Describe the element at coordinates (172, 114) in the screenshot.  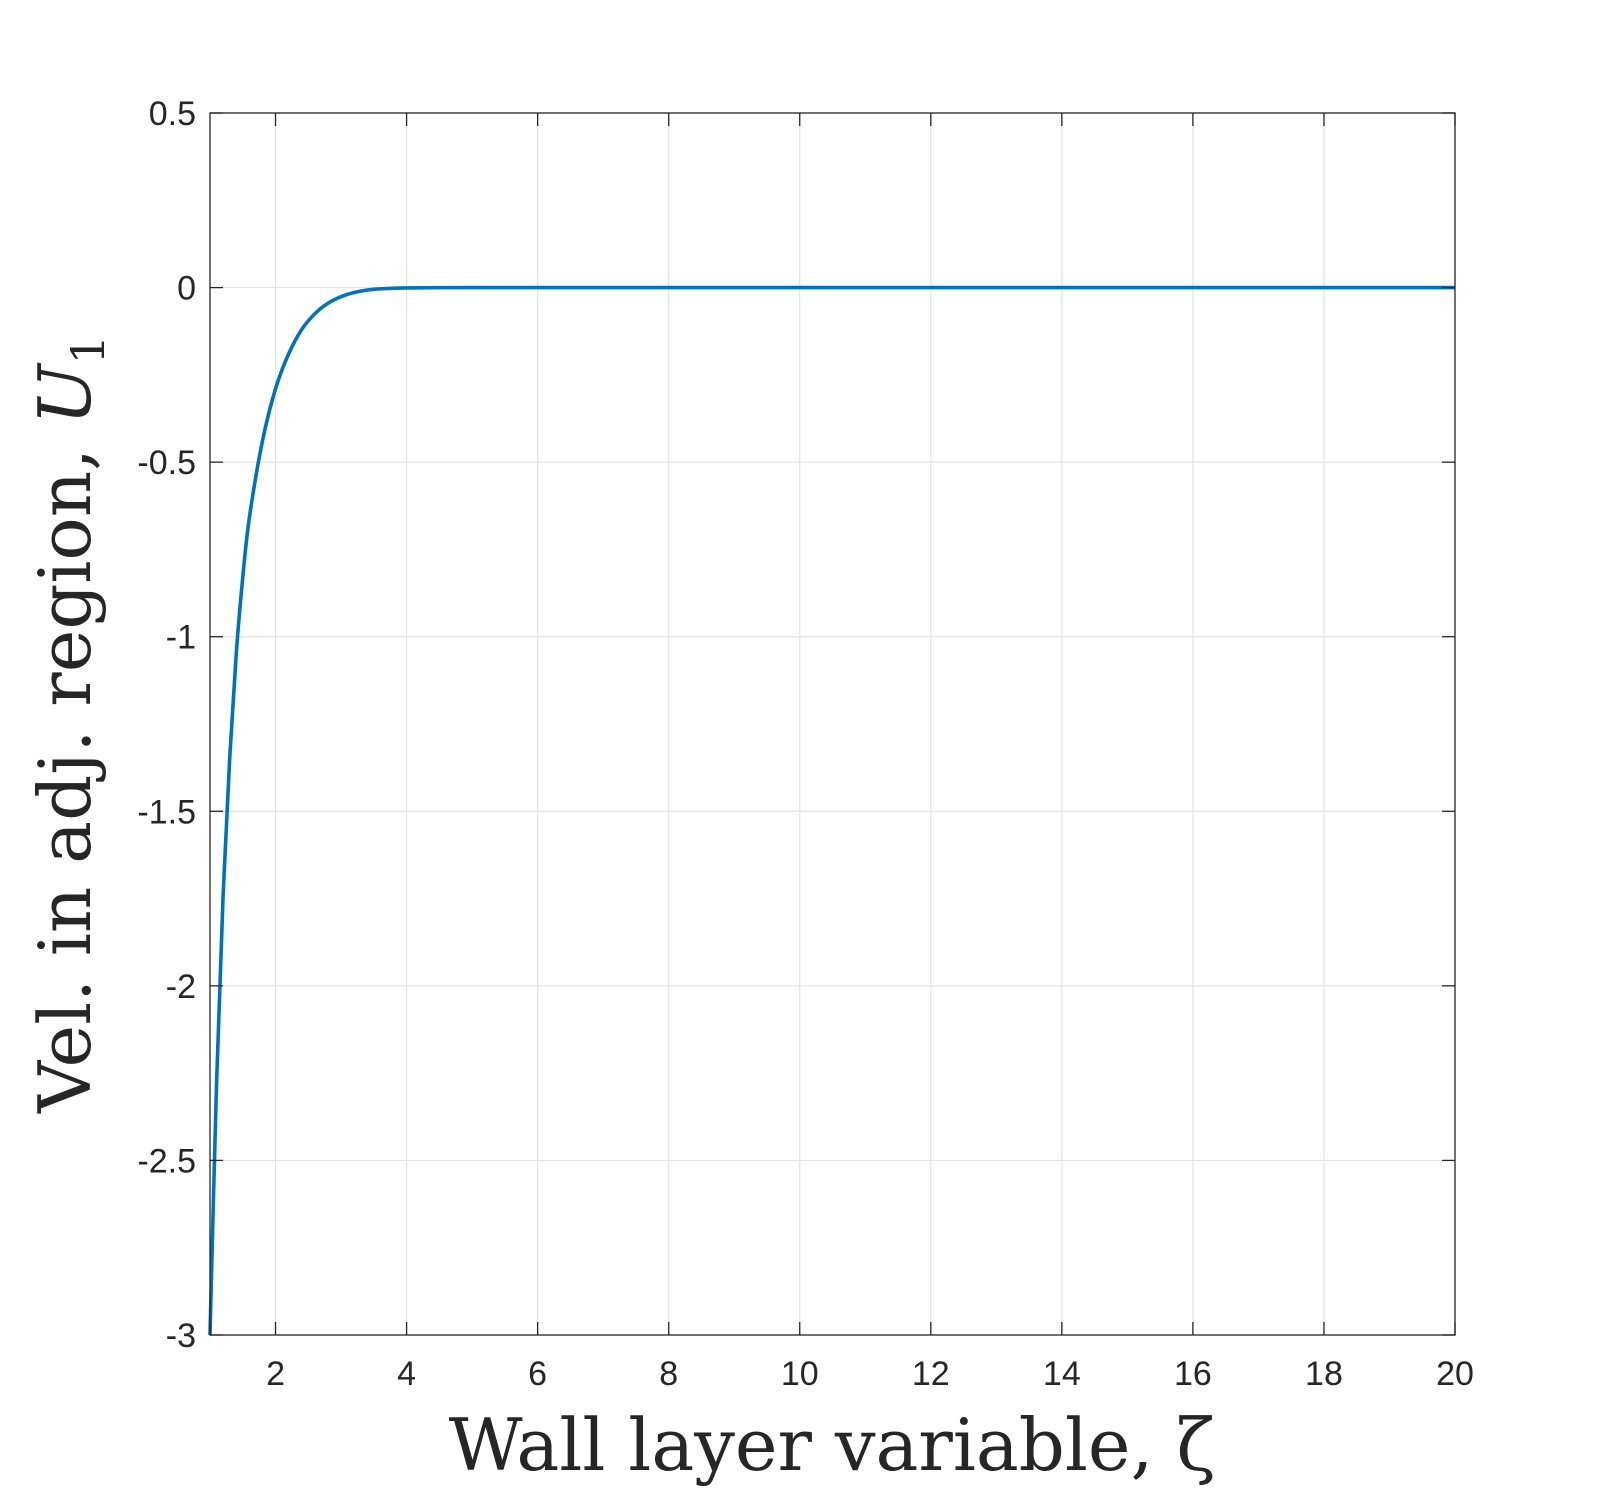
I see `y-tick-label: 0.5` at that location.